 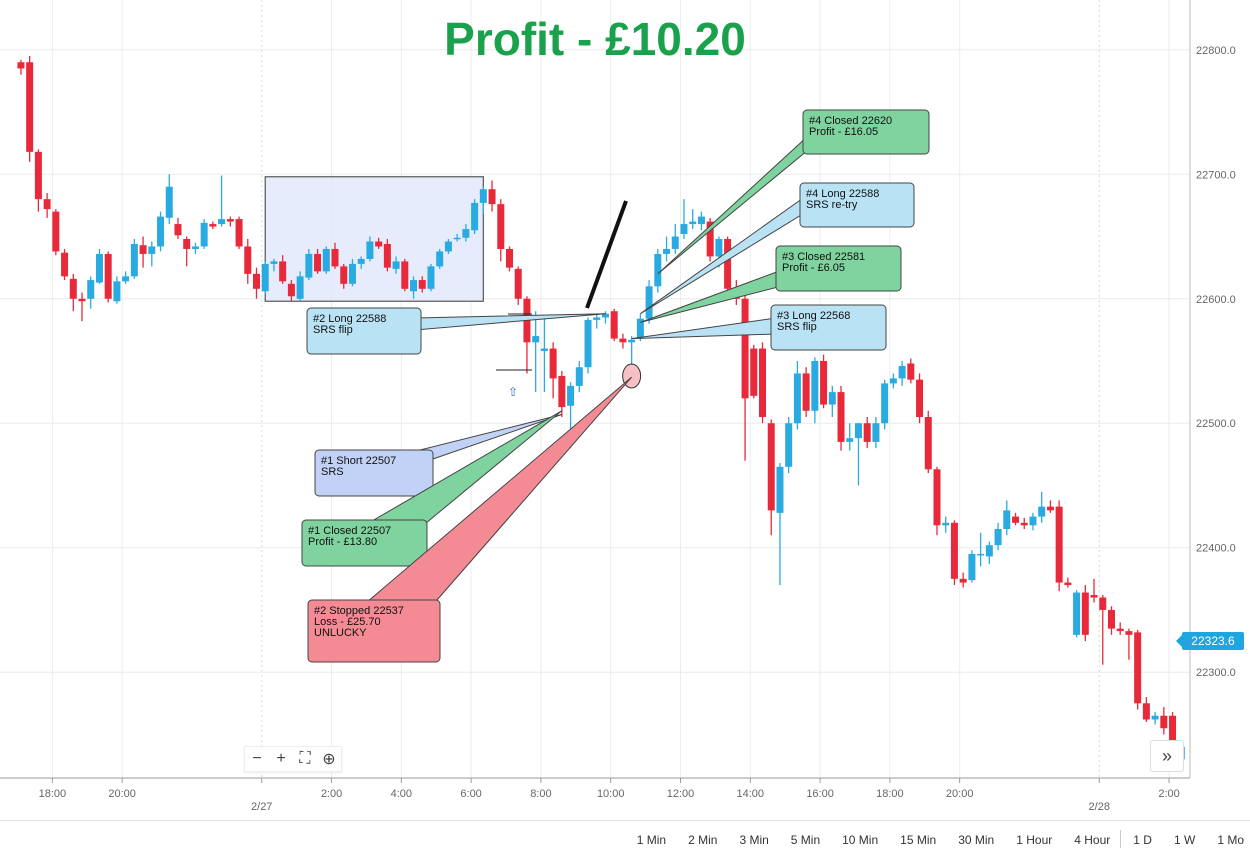 I want to click on y-tick-label: 22800.0, so click(x=1216, y=51).